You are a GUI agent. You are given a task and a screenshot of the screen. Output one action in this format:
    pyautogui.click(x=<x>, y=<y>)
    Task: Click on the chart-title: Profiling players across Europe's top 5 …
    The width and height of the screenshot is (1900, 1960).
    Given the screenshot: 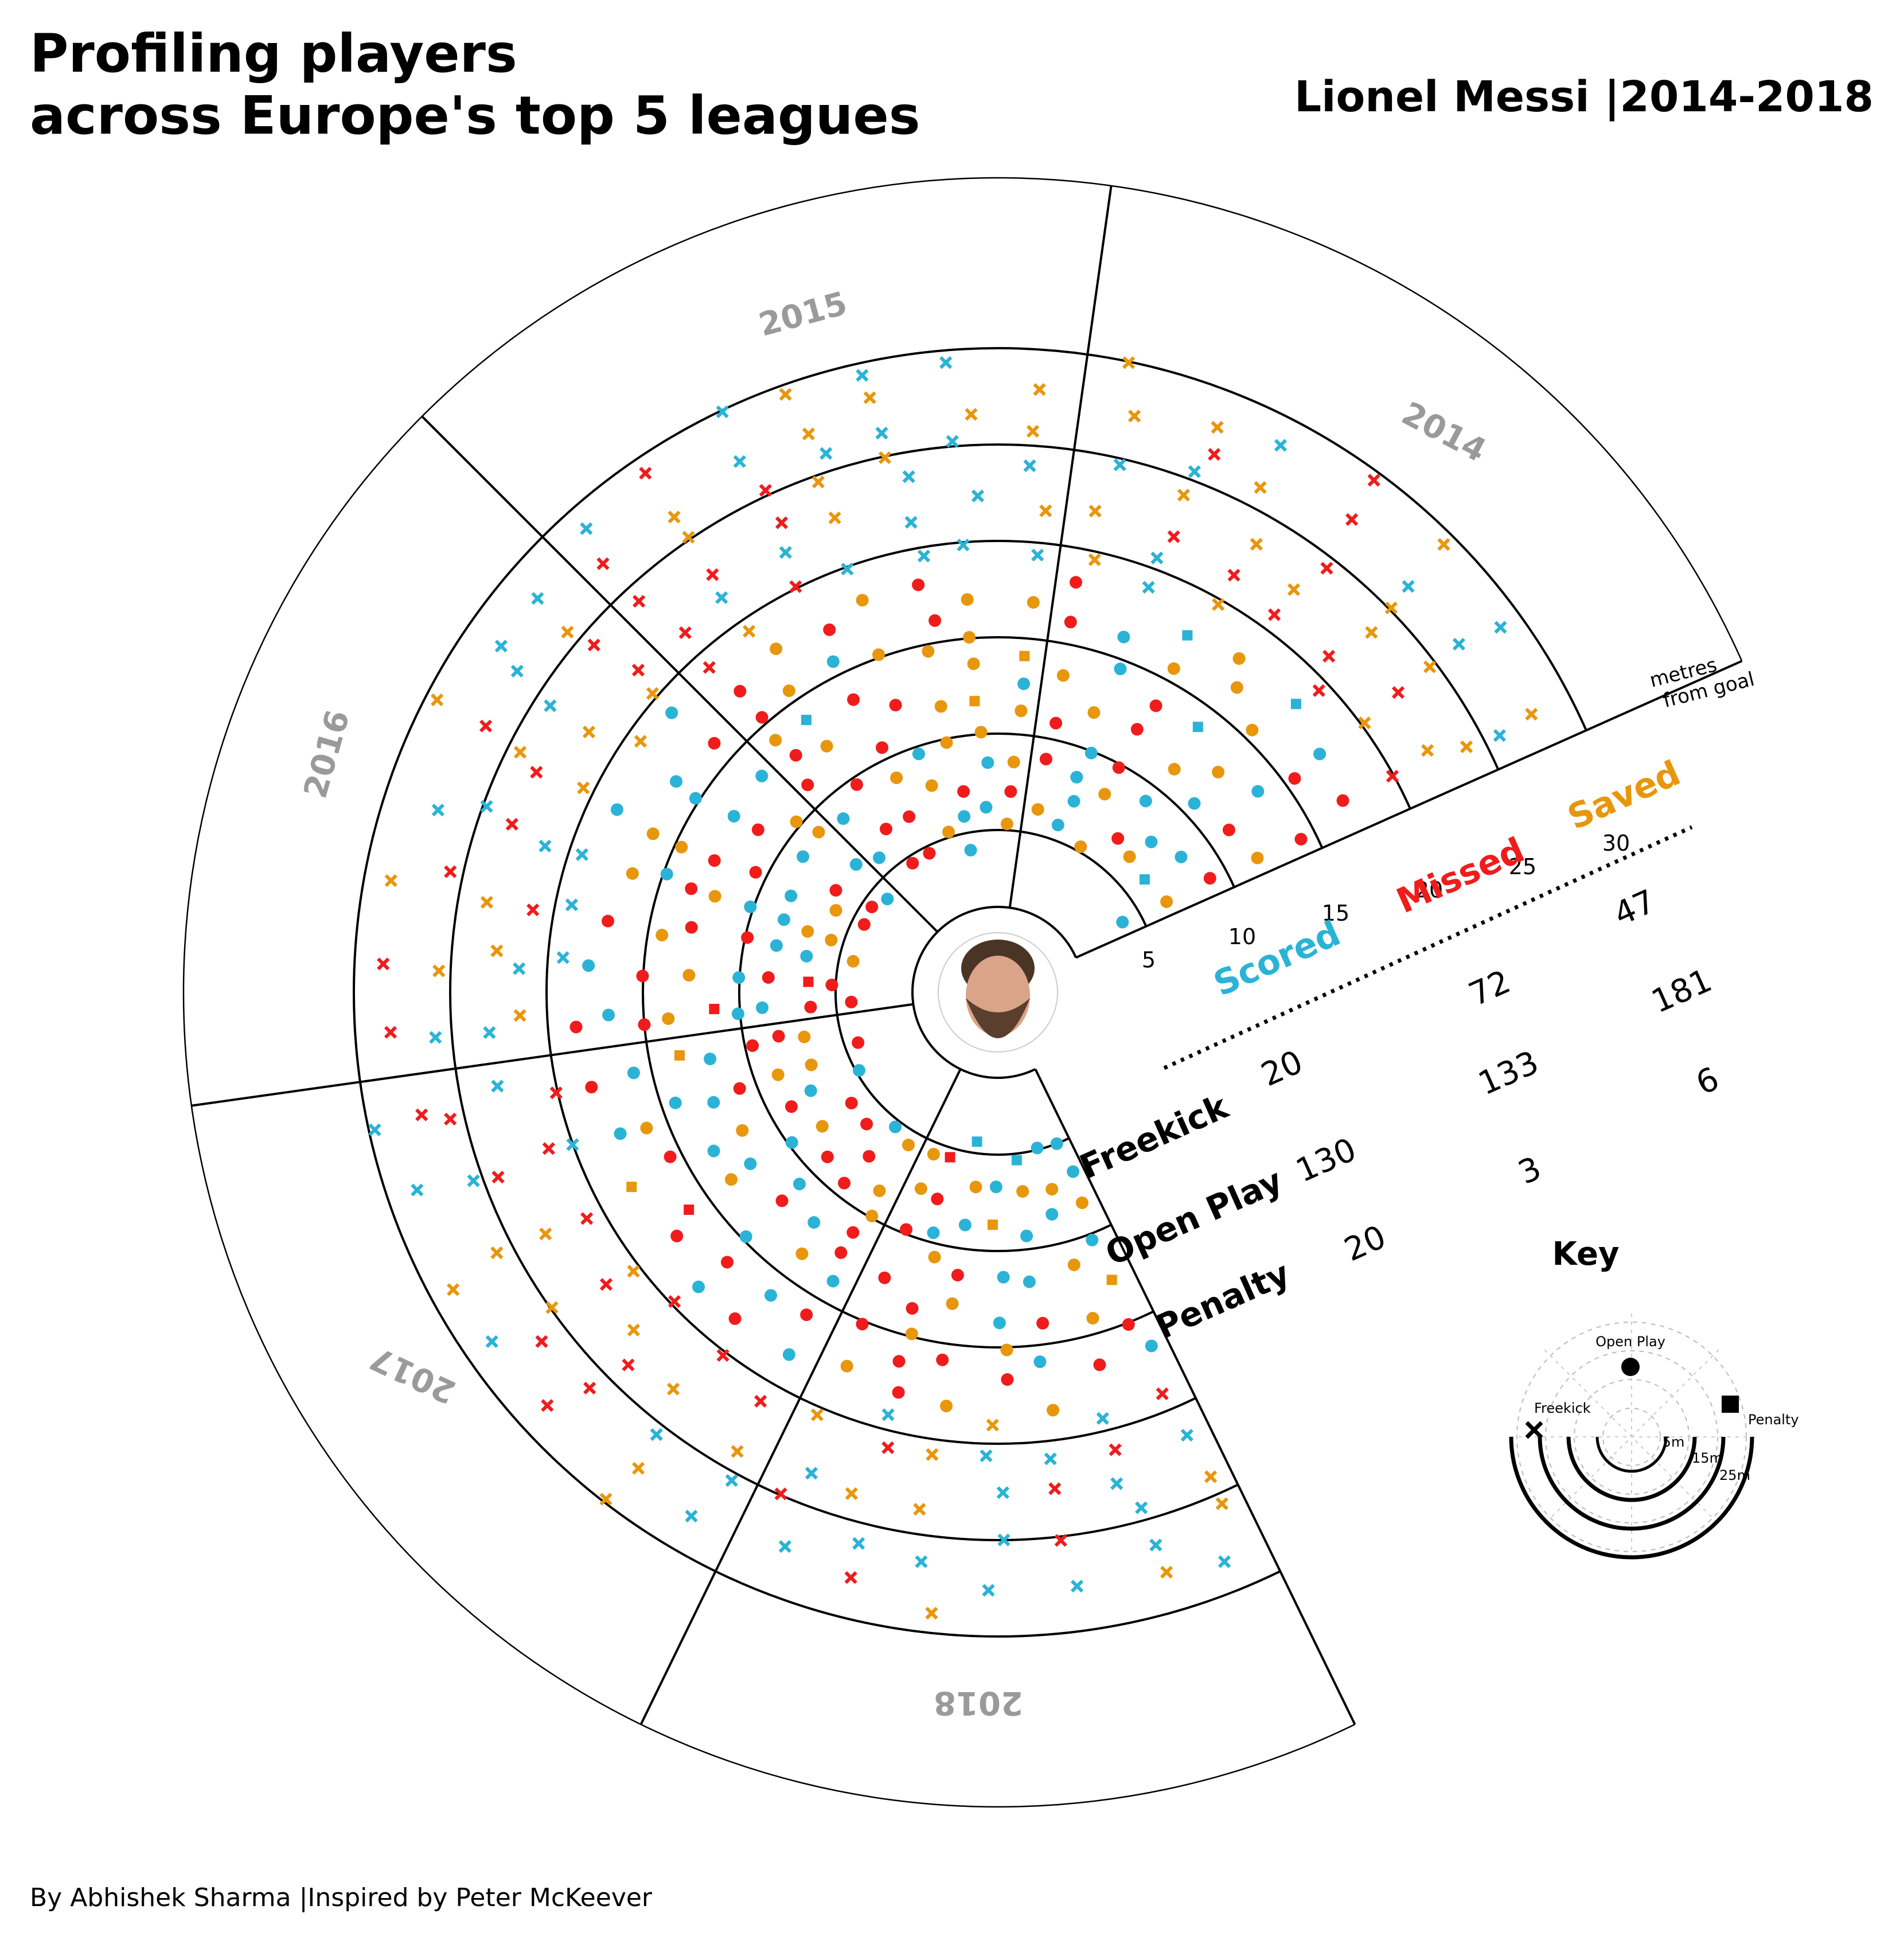 What is the action you would take?
    pyautogui.click(x=475, y=84)
    